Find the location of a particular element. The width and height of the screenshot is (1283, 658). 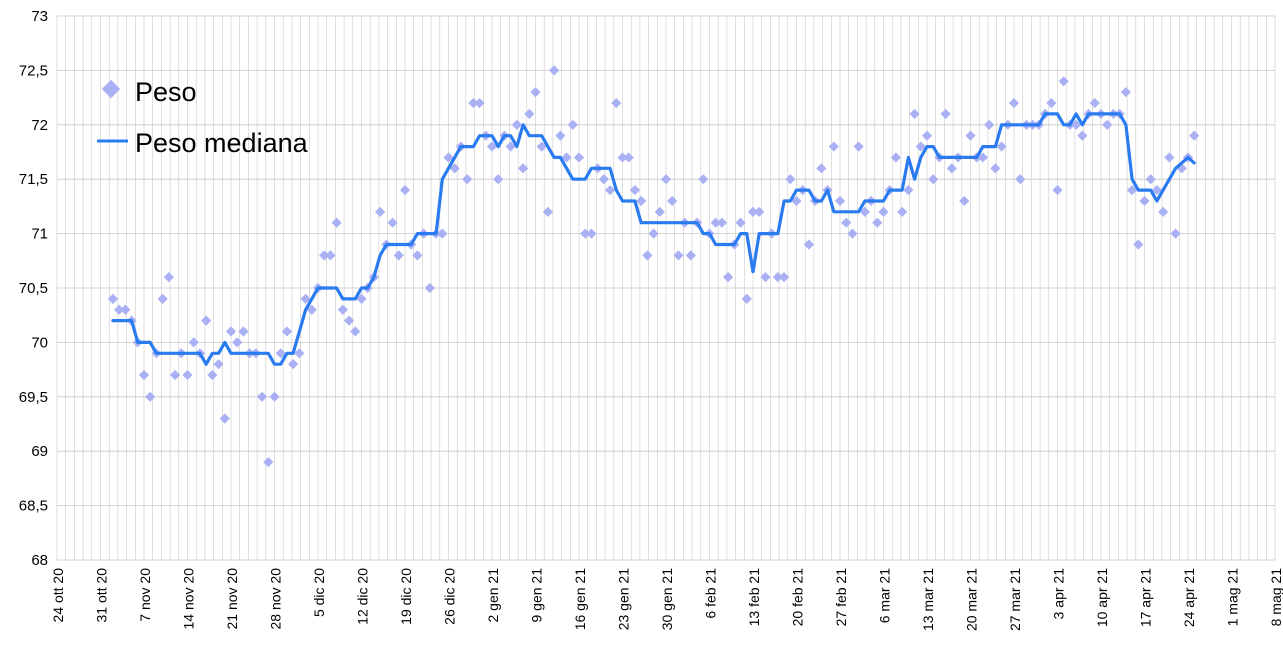

x-tick-label: 12 dic 20 is located at coordinates (363, 596).